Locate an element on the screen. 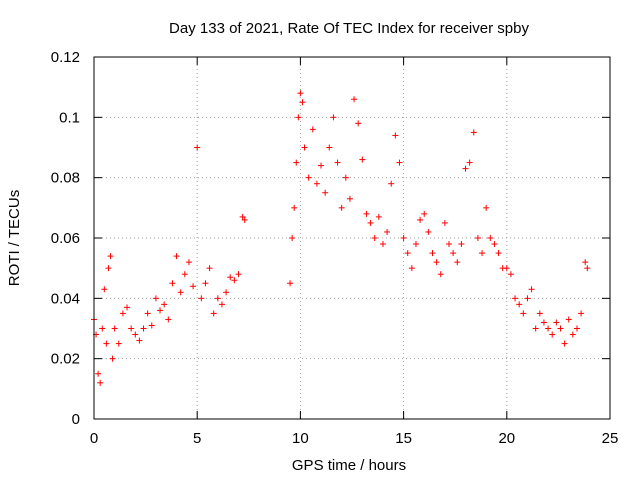 This screenshot has height=480, width=640. y-tick-labels: 0 0.02 0.04 0.06 0.08 0.1 0.12 is located at coordinates (65, 238).